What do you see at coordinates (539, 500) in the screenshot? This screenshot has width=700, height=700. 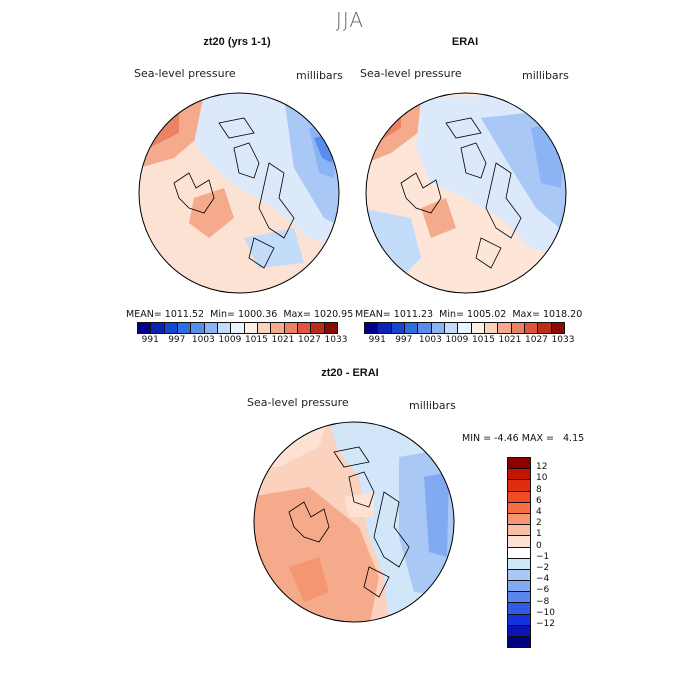 I see `colorbar-tick-label: 6` at bounding box center [539, 500].